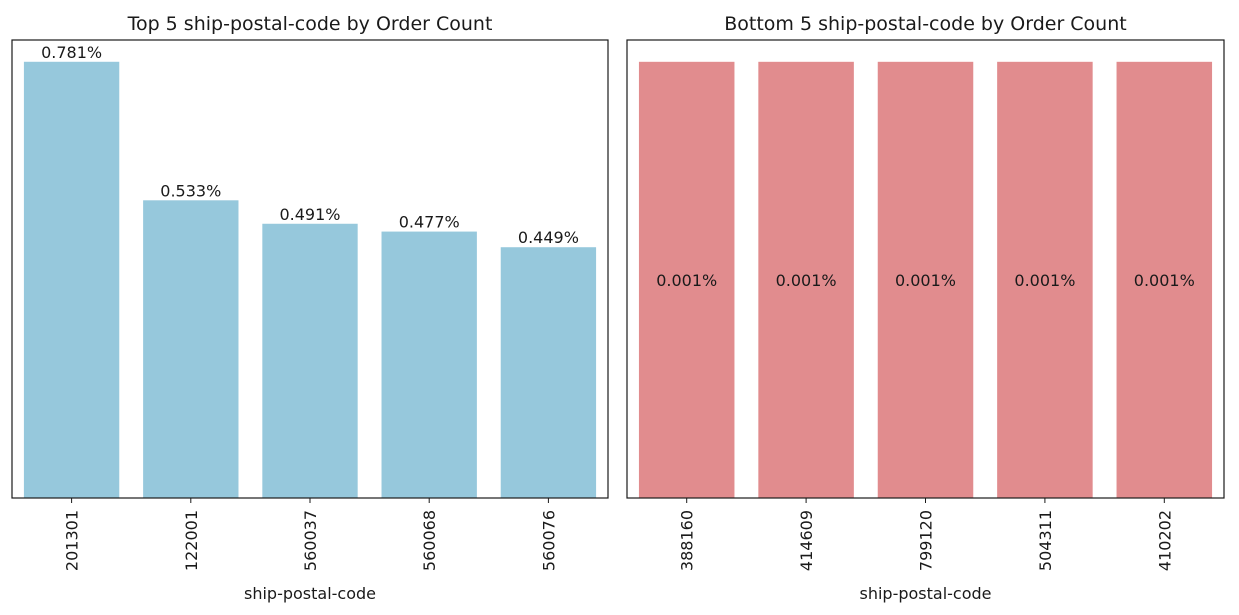 Image resolution: width=1239 pixels, height=615 pixels. I want to click on x-tick-label: 388160, so click(687, 540).